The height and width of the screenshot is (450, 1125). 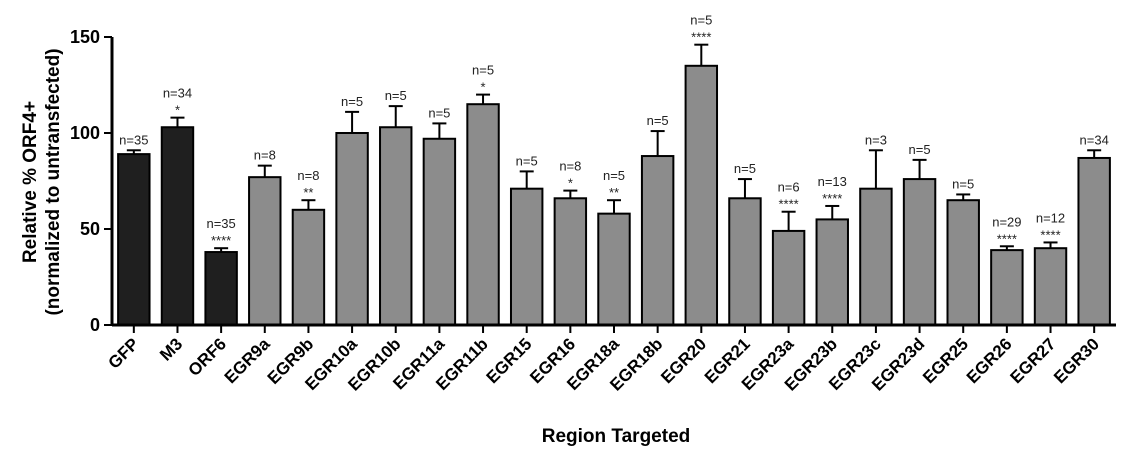 What do you see at coordinates (177, 226) in the screenshot?
I see `bar-m3` at bounding box center [177, 226].